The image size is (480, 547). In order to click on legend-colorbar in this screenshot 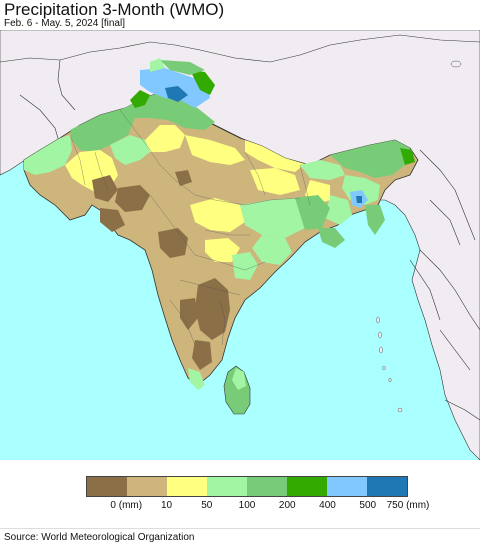, I will do `click(247, 486)`.